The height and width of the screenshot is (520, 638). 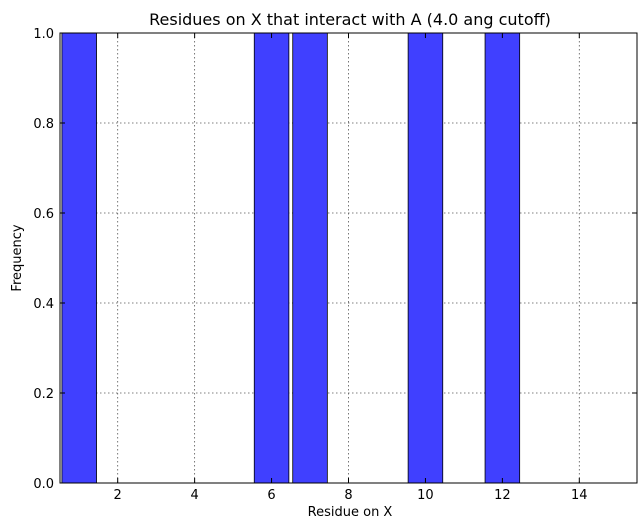 I want to click on y-tick-label: 1.0, so click(x=43, y=34).